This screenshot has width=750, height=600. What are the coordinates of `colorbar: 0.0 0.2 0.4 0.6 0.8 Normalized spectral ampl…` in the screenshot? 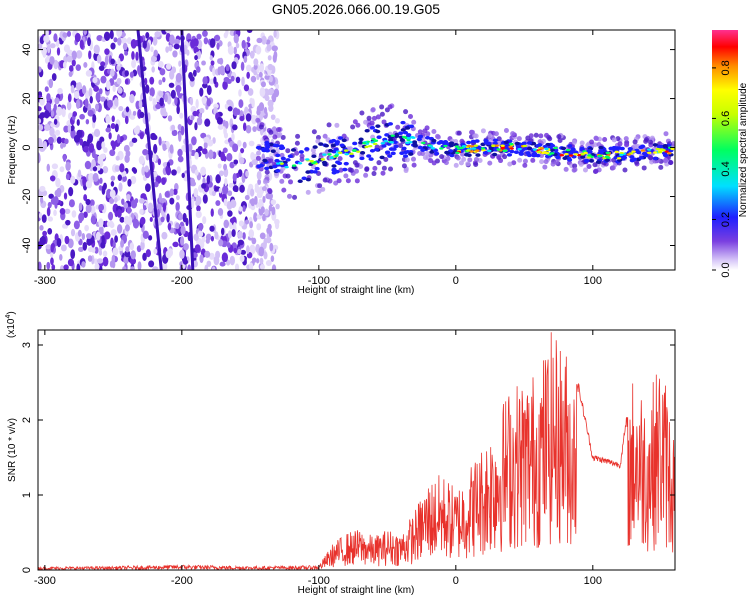 It's located at (730, 154).